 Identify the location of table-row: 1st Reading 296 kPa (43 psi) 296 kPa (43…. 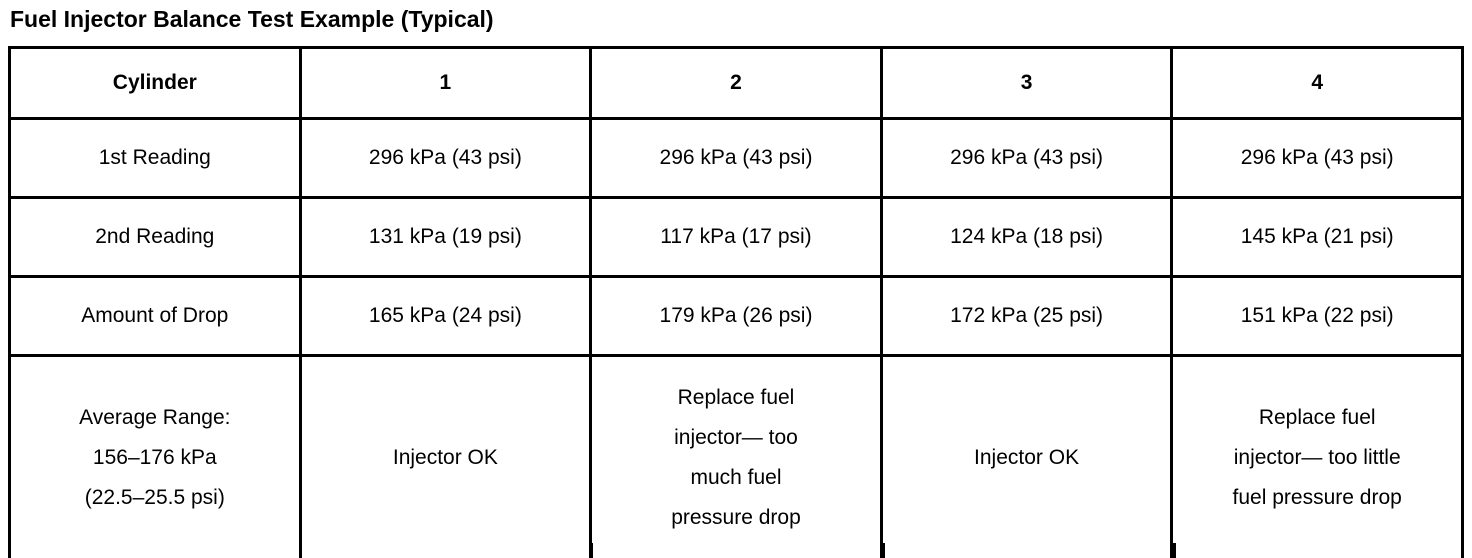
(736, 158).